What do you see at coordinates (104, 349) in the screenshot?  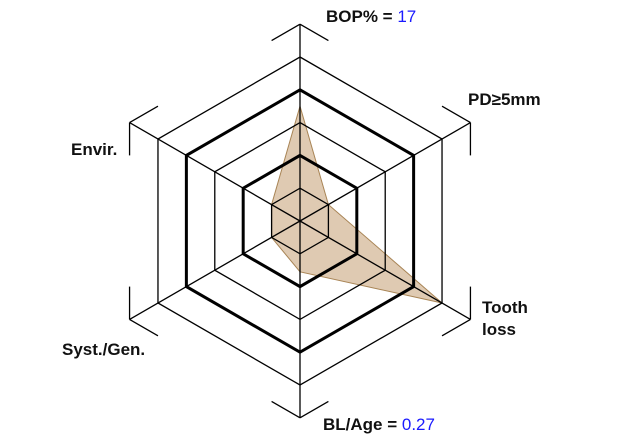 I see `axis-label-syst-gen: Syst./Gen.` at bounding box center [104, 349].